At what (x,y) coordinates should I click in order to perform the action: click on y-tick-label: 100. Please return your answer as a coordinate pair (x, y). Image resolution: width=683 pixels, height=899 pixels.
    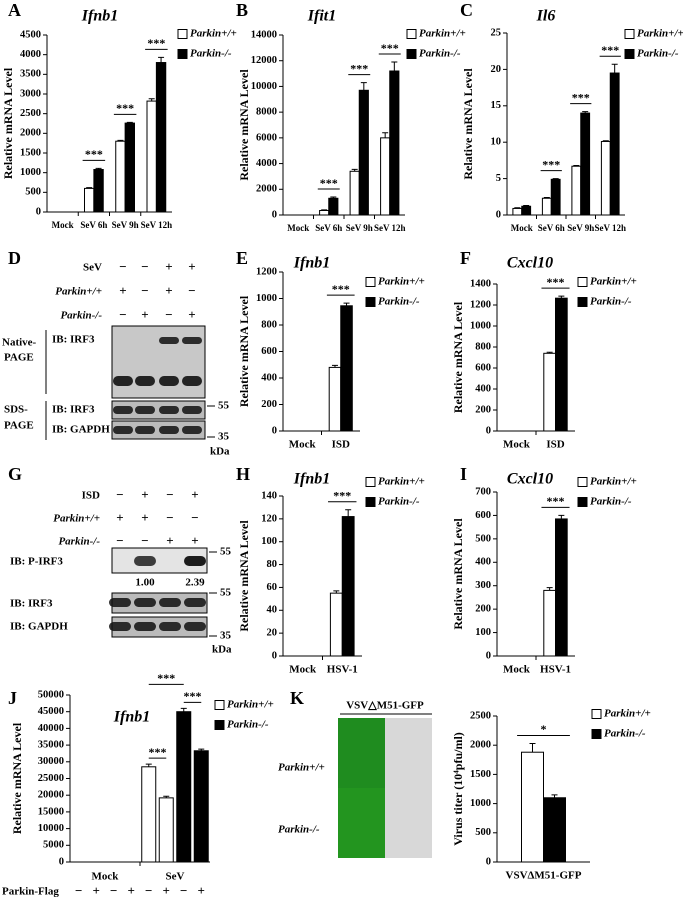
    Looking at the image, I should click on (269, 541).